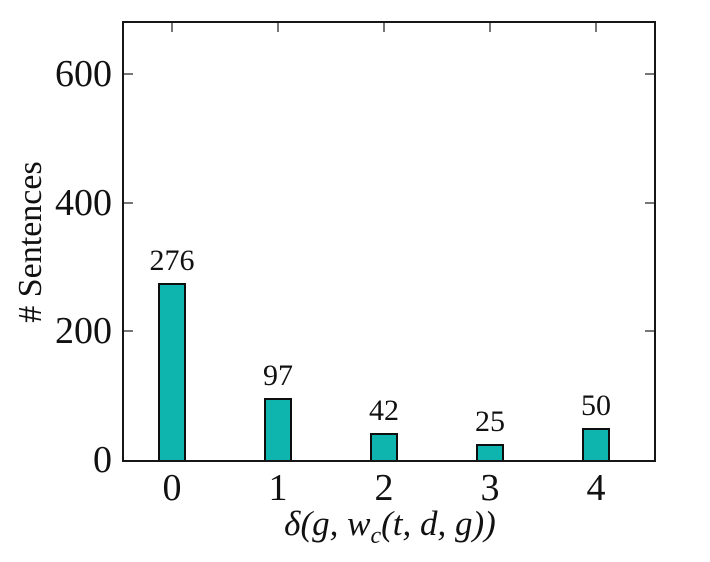  Describe the element at coordinates (83, 203) in the screenshot. I see `y-tick-label: 400` at that location.